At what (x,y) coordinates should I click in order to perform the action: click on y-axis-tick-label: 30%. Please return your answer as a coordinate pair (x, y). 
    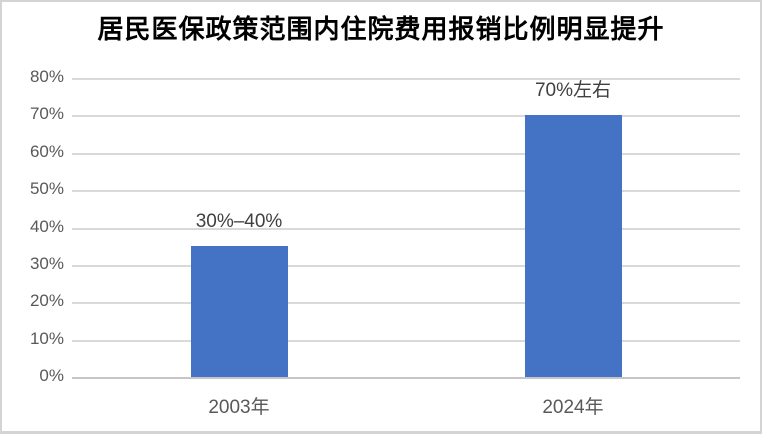
    Looking at the image, I should click on (46, 263).